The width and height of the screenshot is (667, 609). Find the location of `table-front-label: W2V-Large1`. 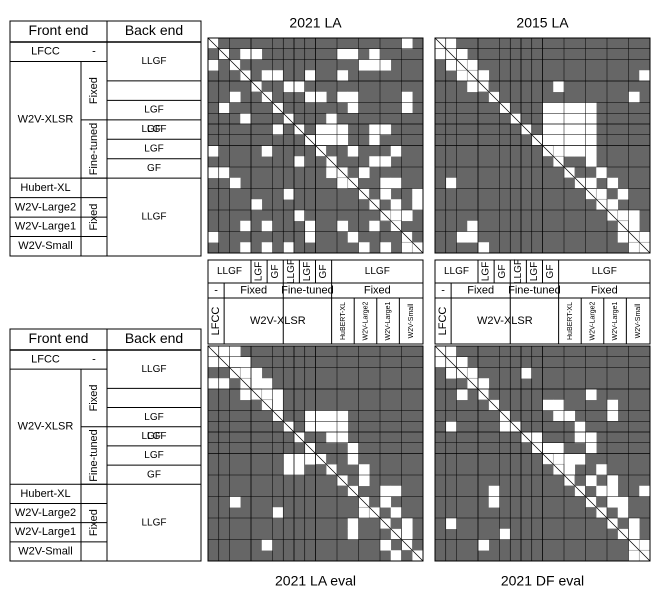

table-front-label: W2V-Large1 is located at coordinates (45, 532).